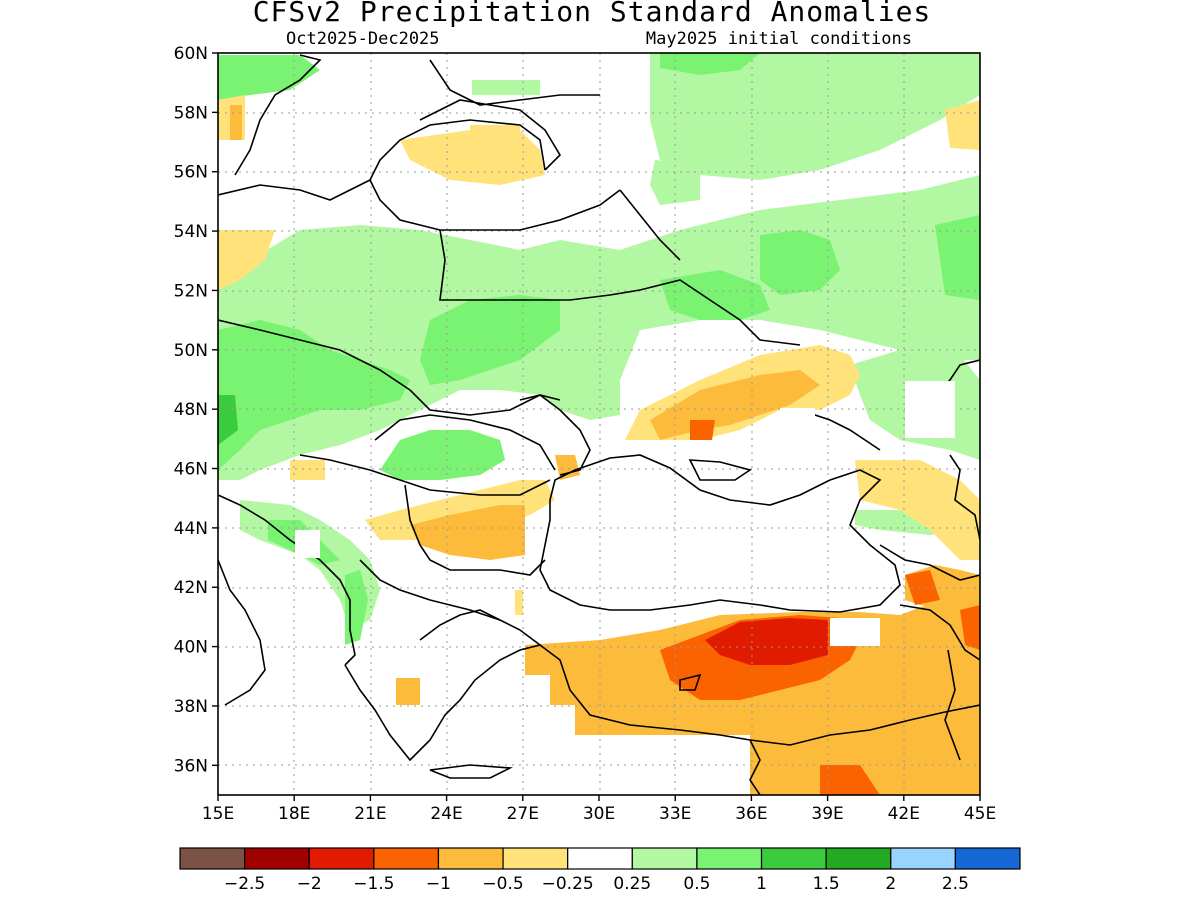  Describe the element at coordinates (218, 814) in the screenshot. I see `lon-tick-label: 15E` at that location.